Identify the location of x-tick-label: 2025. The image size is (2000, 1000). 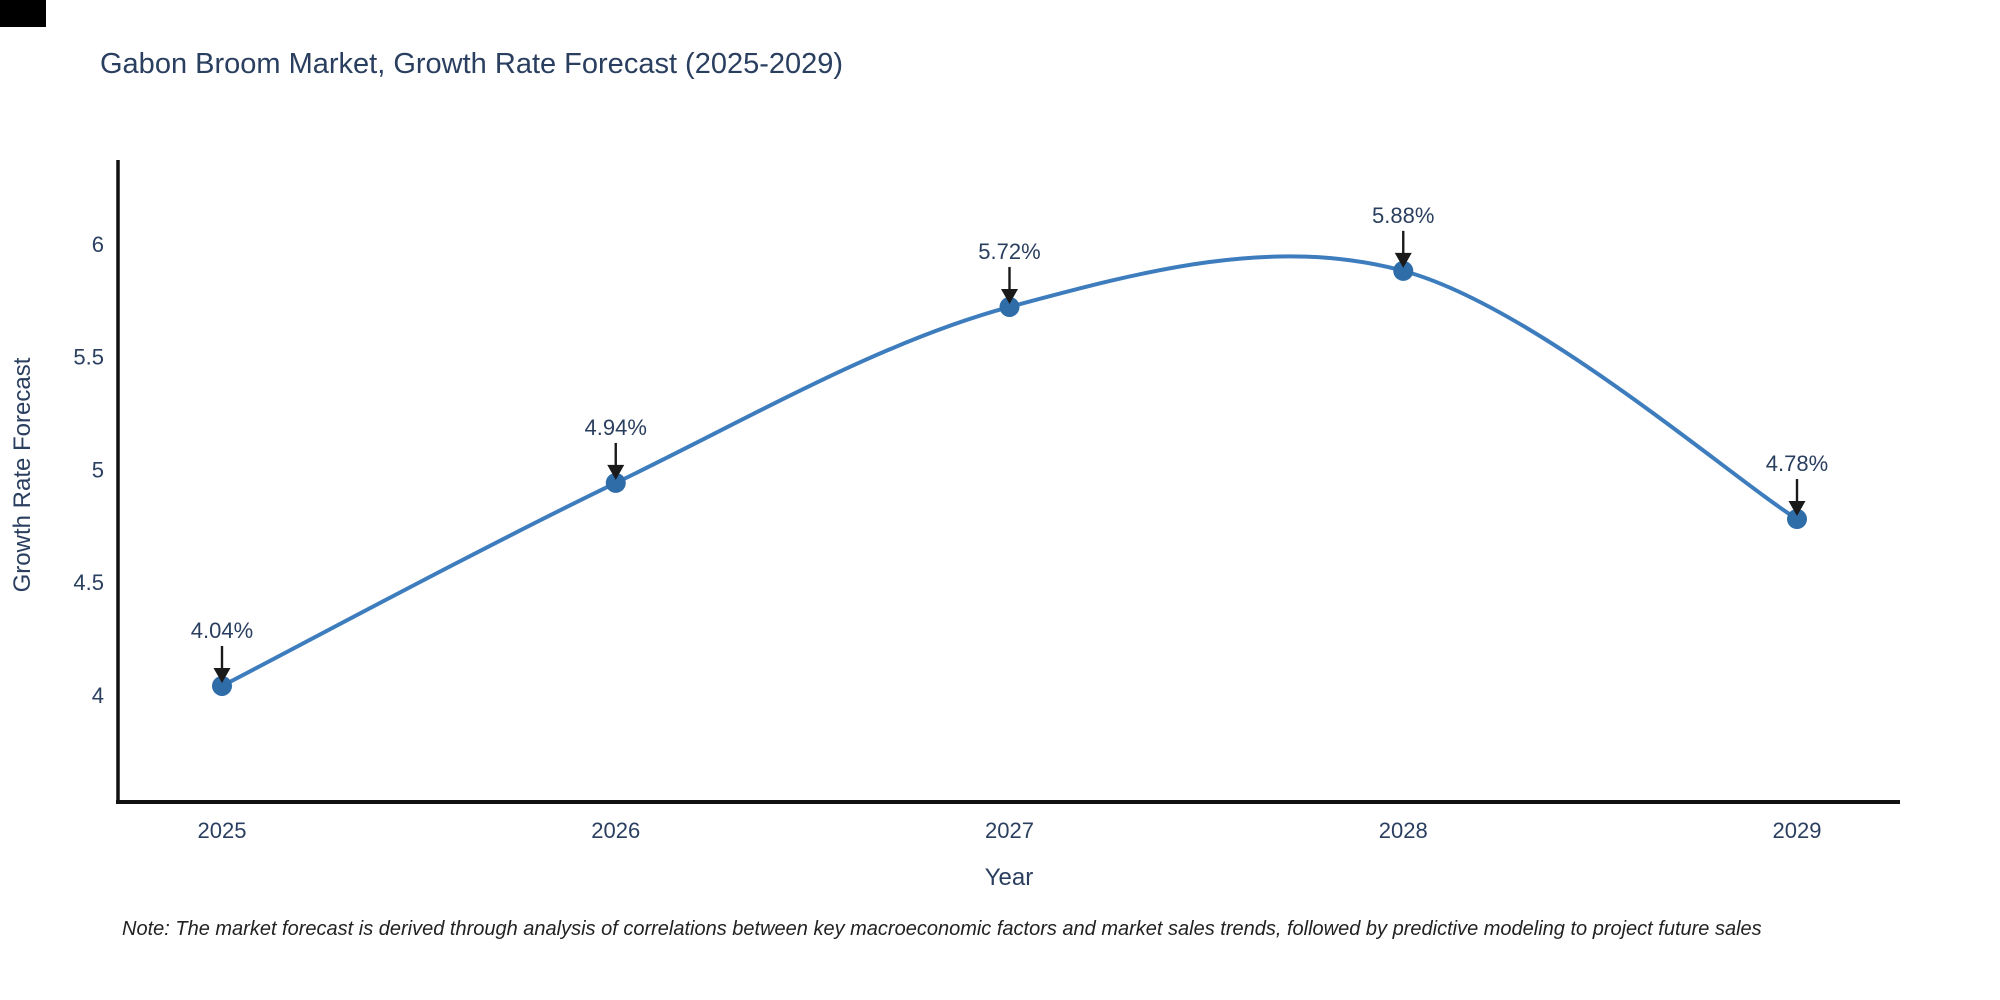
(222, 830).